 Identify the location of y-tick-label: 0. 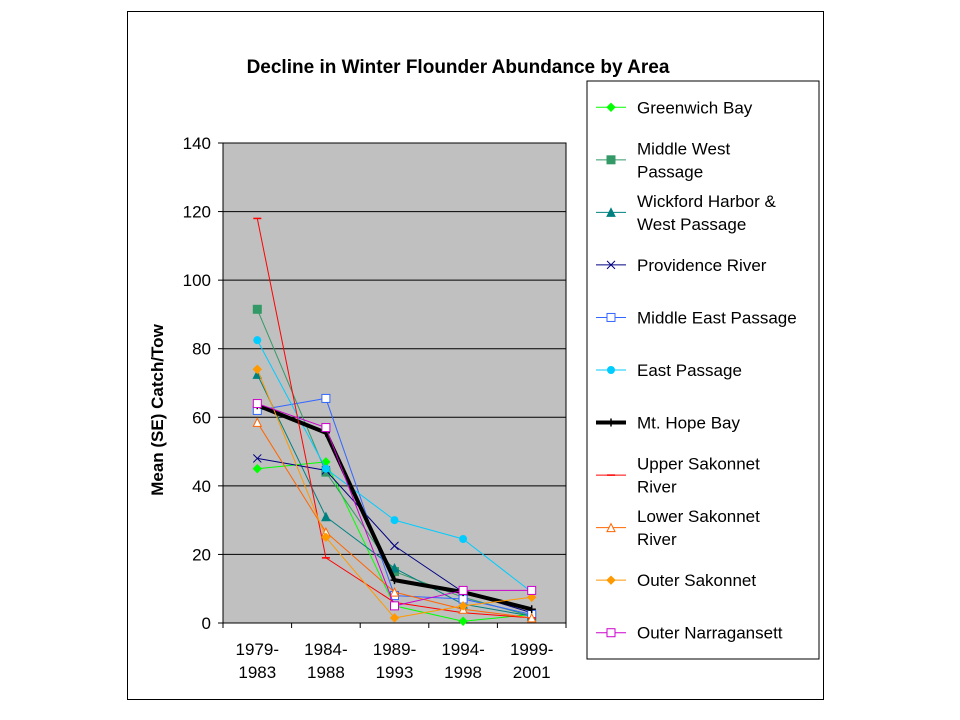
(206, 623).